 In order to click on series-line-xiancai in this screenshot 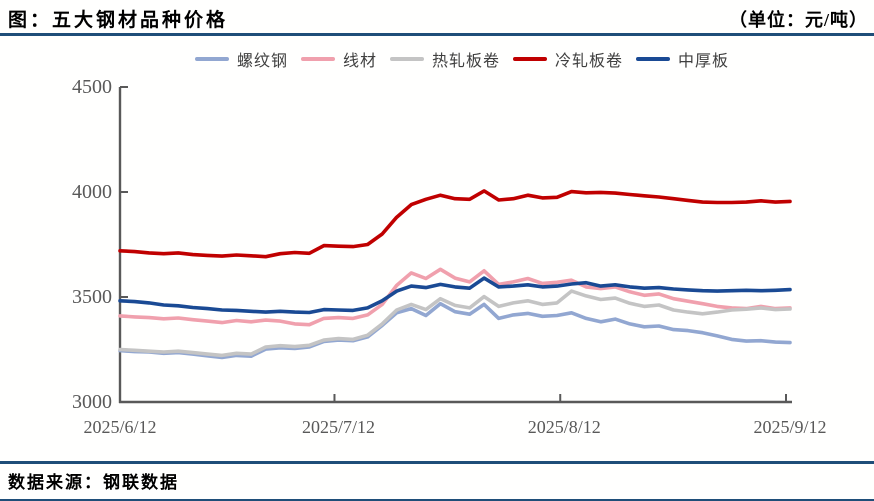, I will do `click(455, 297)`.